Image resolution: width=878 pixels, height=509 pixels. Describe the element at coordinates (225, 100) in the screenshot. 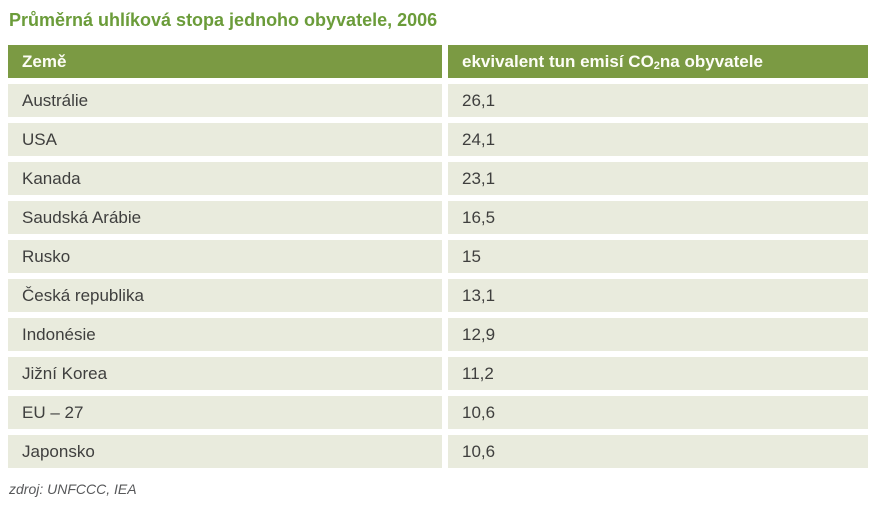

I see `country-cell: Austrálie` at that location.